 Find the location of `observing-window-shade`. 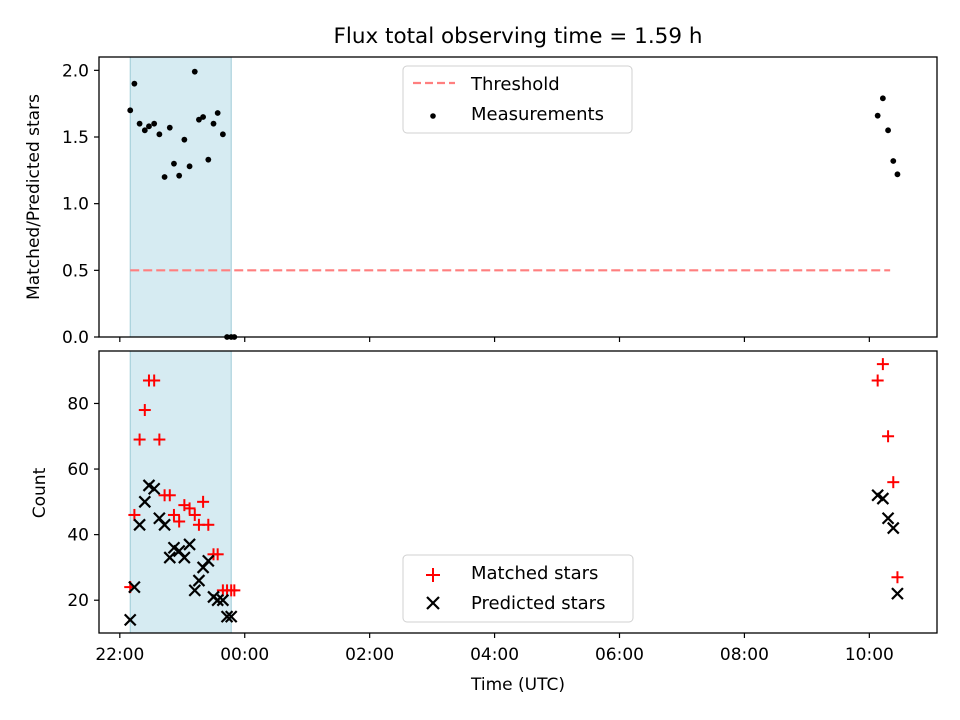

observing-window-shade is located at coordinates (180, 197).